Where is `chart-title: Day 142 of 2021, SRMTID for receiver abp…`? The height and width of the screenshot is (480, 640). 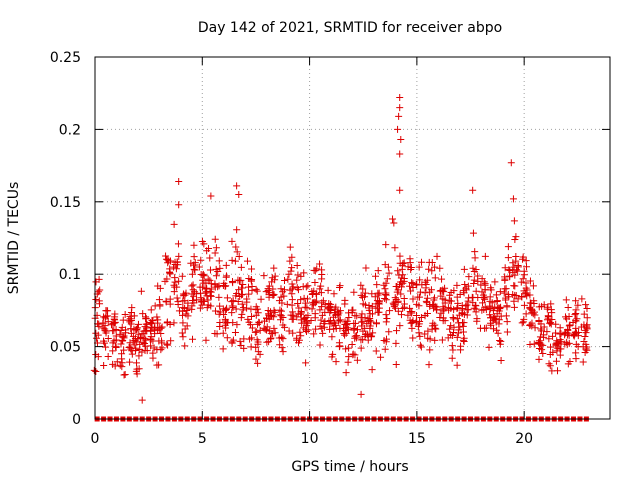 chart-title: Day 142 of 2021, SRMTID for receiver abp… is located at coordinates (350, 28).